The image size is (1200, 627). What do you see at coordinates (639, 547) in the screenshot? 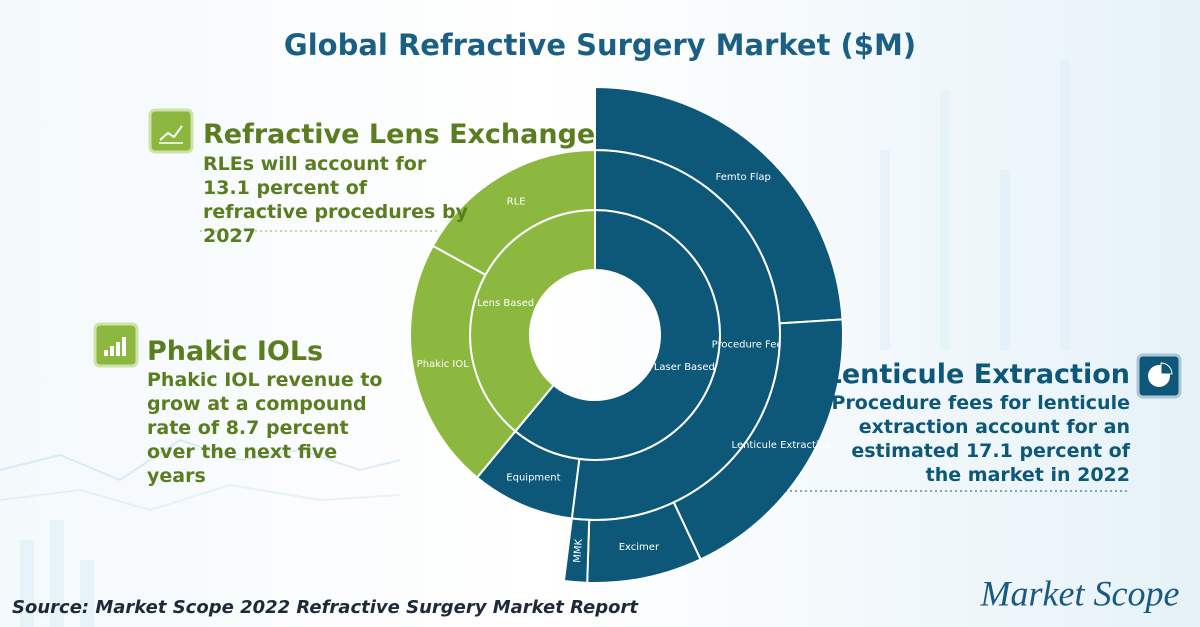
I see `segment-label: Excimer` at bounding box center [639, 547].